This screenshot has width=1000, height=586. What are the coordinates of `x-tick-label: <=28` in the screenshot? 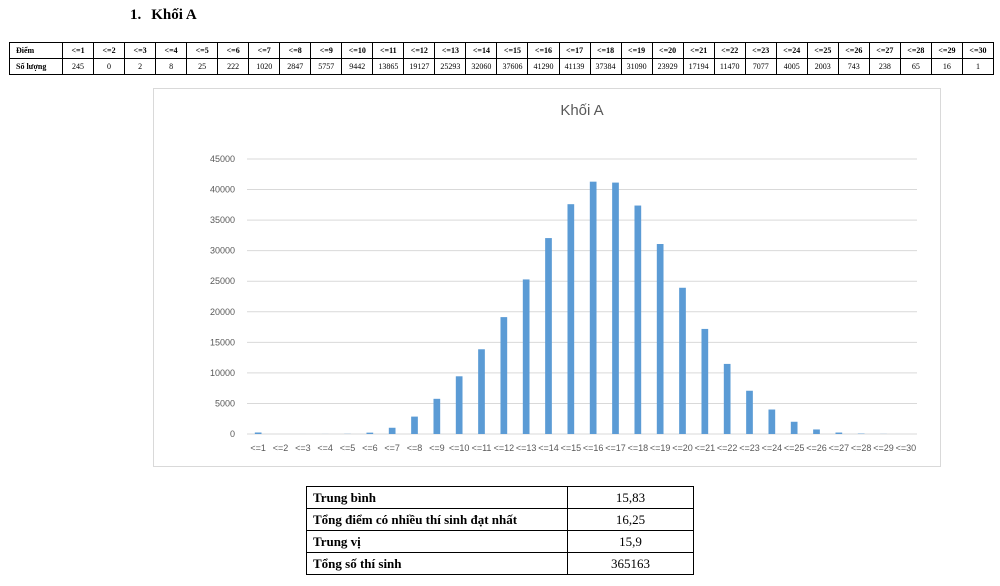 It's located at (861, 448).